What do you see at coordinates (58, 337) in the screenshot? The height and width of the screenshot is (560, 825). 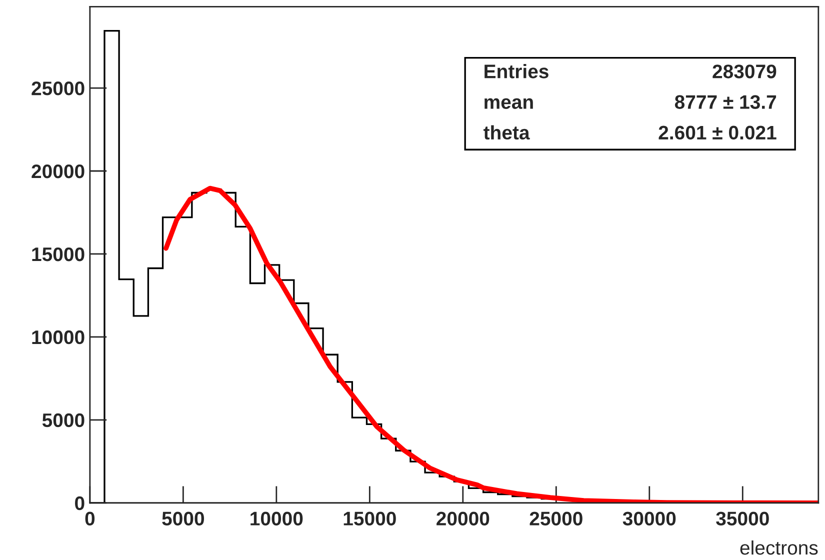 I see `y-tick-label: 10000` at bounding box center [58, 337].